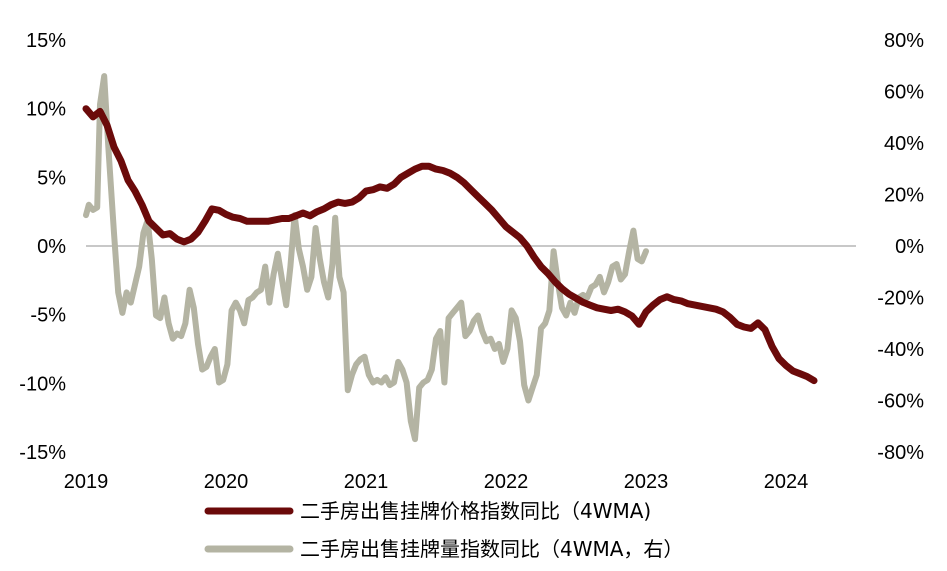  What do you see at coordinates (51, 247) in the screenshot?
I see `left-y-tick-label: 0%` at bounding box center [51, 247].